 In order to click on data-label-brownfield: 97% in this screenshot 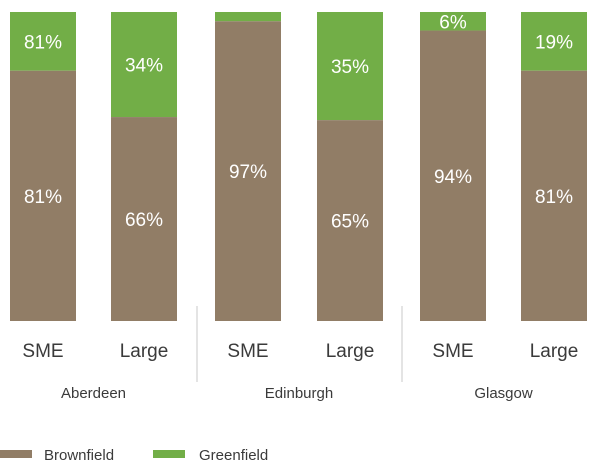, I will do `click(248, 172)`.